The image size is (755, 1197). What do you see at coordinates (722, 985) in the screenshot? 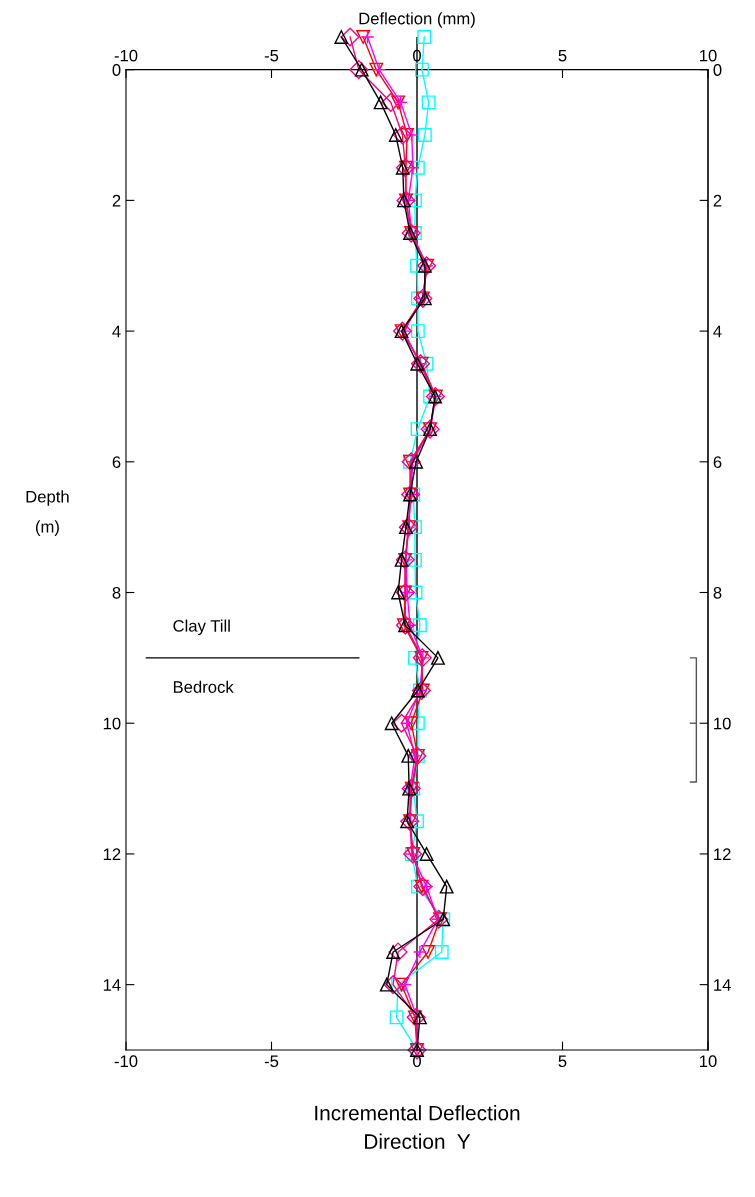
I see `y2-tick-label: 14` at bounding box center [722, 985].